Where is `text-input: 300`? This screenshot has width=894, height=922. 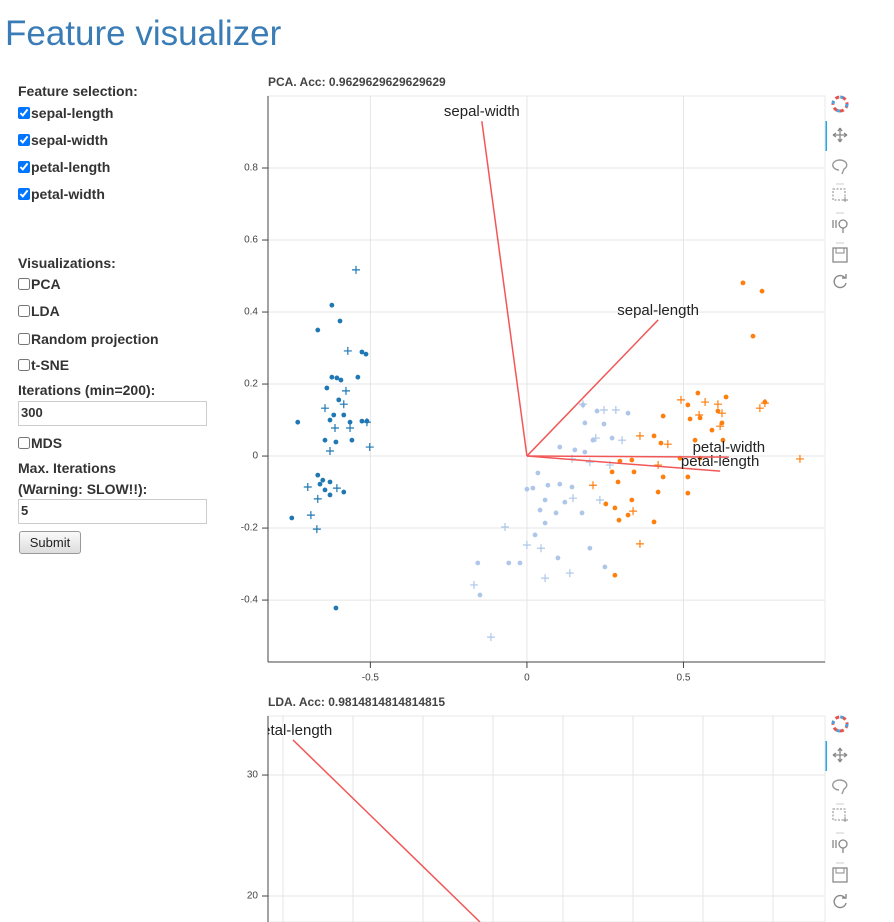
text-input: 300 is located at coordinates (112, 413).